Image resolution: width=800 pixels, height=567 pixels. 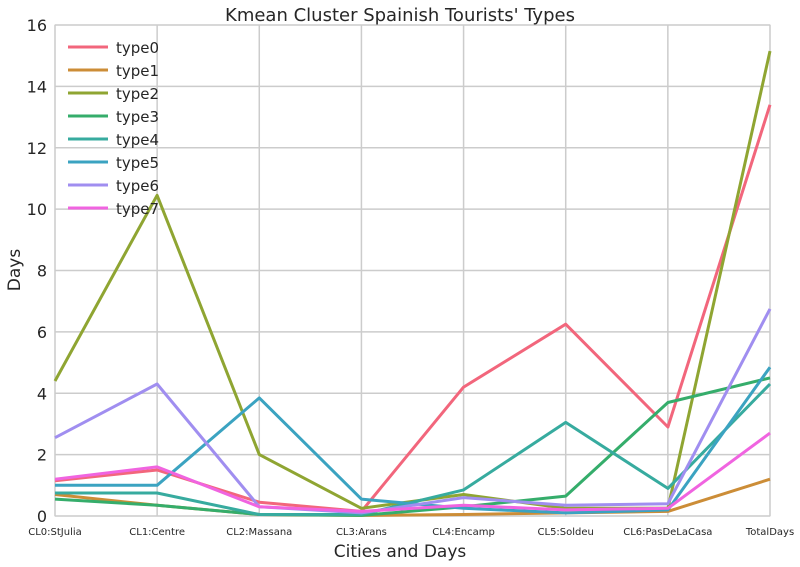 I want to click on y-axis-label: Days, so click(x=15, y=270).